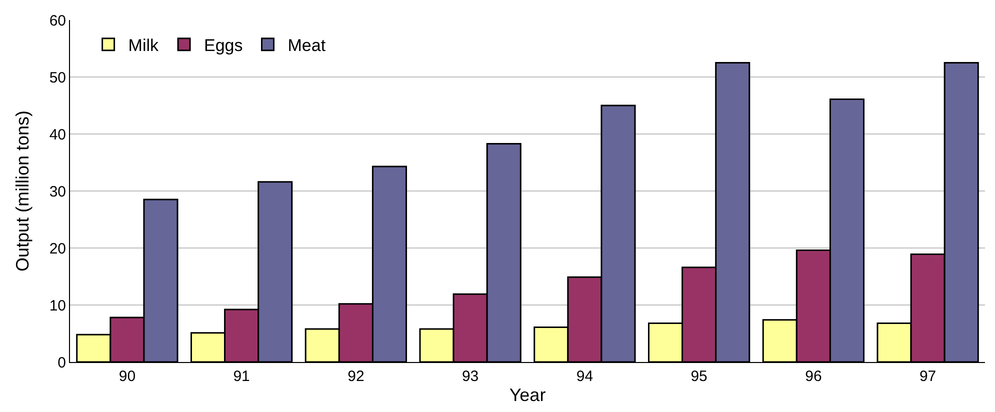  I want to click on legend-label: Meat, so click(307, 46).